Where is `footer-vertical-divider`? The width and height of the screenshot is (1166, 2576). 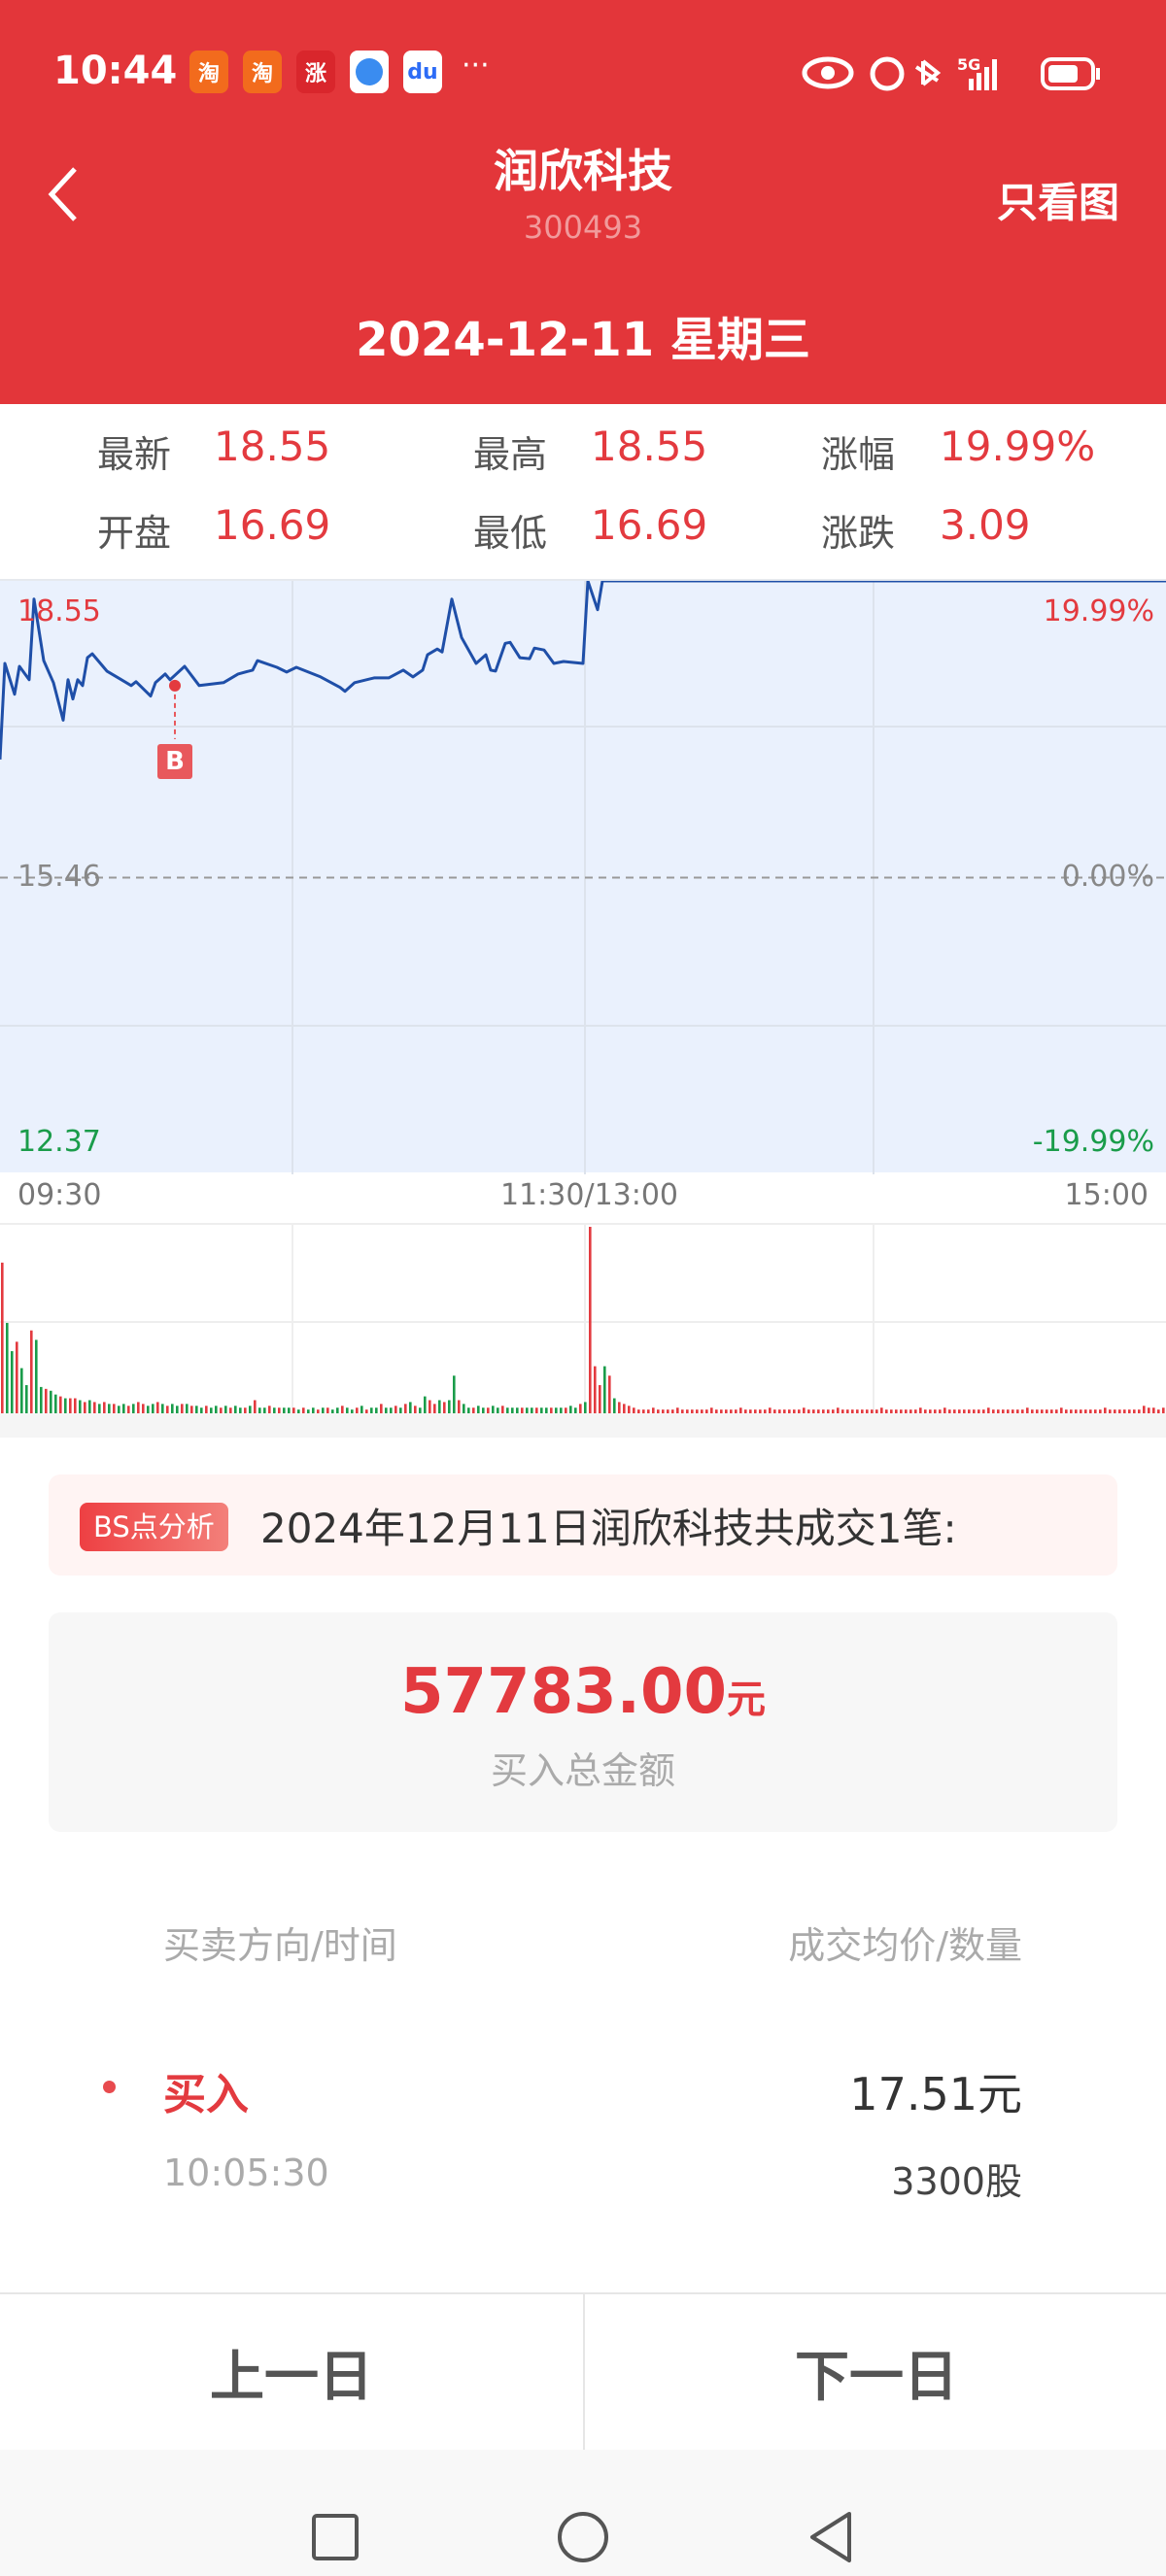 footer-vertical-divider is located at coordinates (584, 2372).